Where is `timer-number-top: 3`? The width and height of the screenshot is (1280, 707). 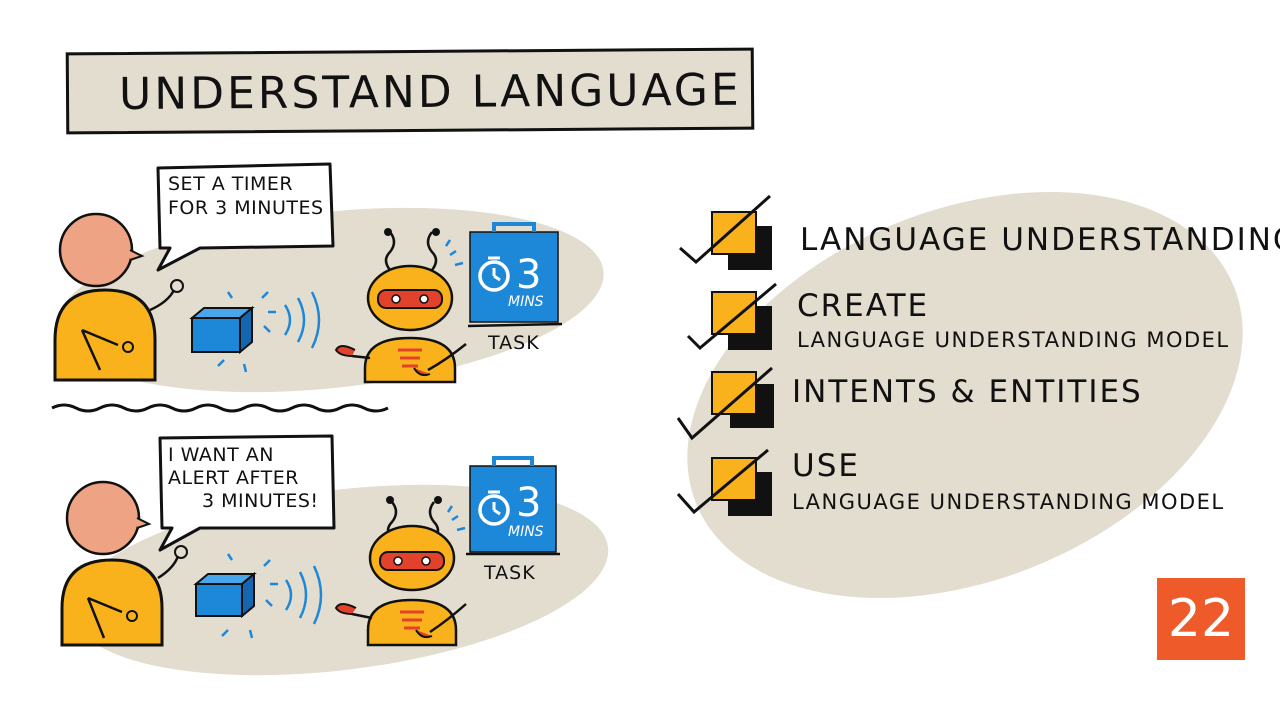
timer-number-top: 3 is located at coordinates (529, 275).